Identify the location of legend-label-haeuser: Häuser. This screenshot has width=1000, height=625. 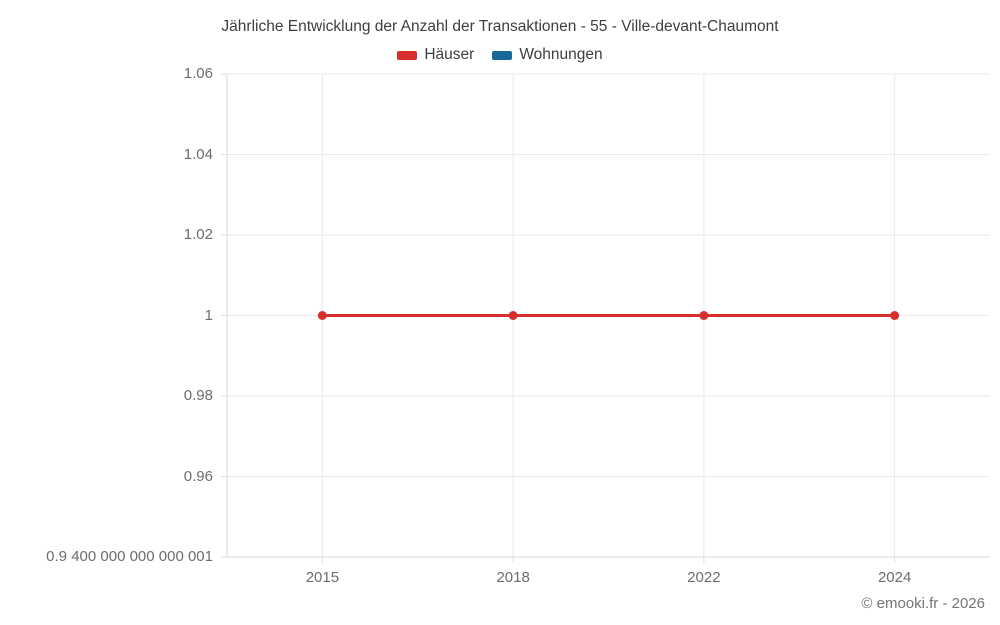
(449, 54).